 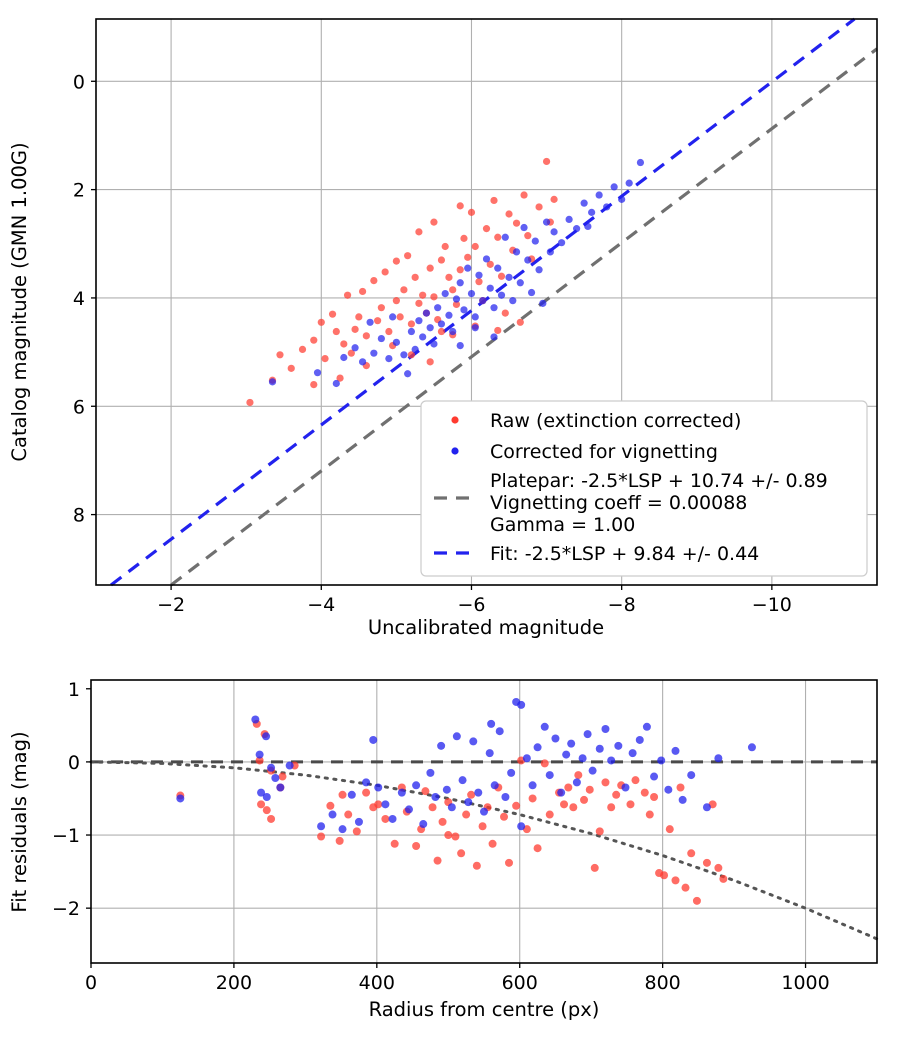 I want to click on bottom-panel-x-tick-label: 1000, so click(x=805, y=983).